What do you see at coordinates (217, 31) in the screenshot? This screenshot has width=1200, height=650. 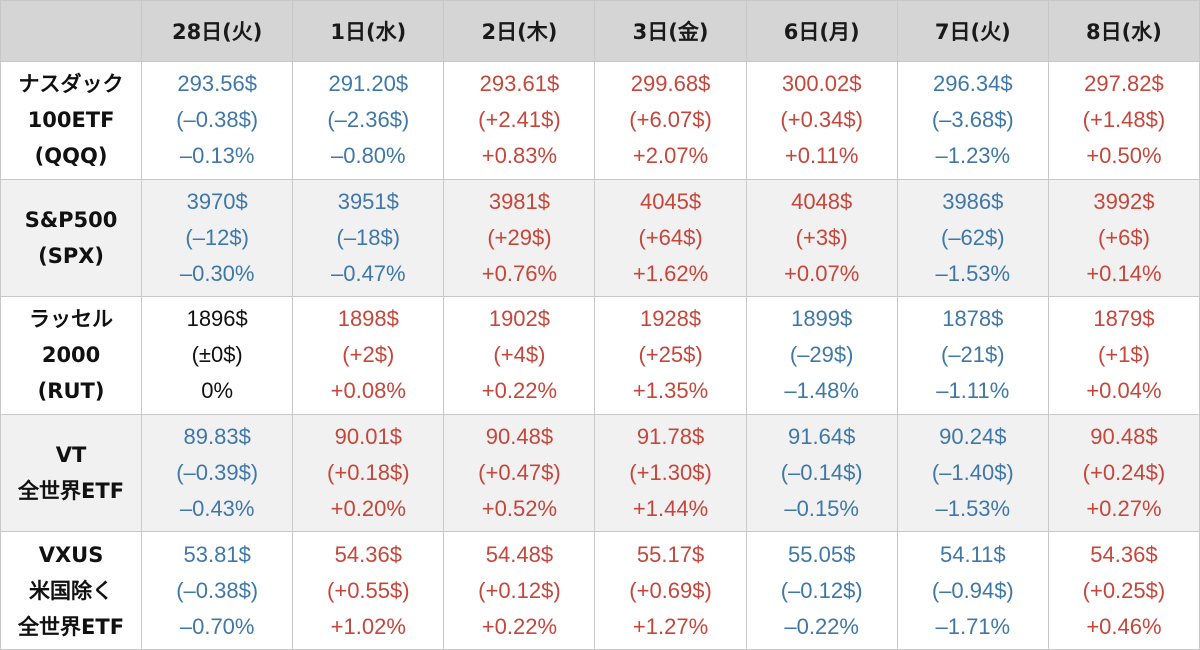 I see `column-header-day: 28日(火)` at bounding box center [217, 31].